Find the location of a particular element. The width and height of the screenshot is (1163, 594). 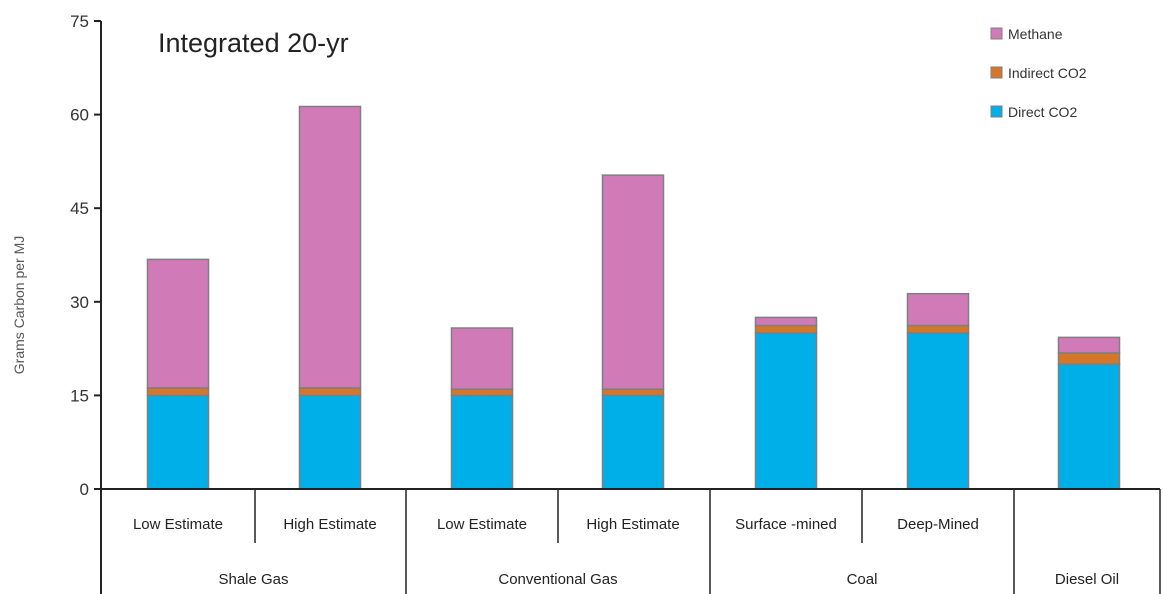

y-tick-label: 0 is located at coordinates (84, 489).